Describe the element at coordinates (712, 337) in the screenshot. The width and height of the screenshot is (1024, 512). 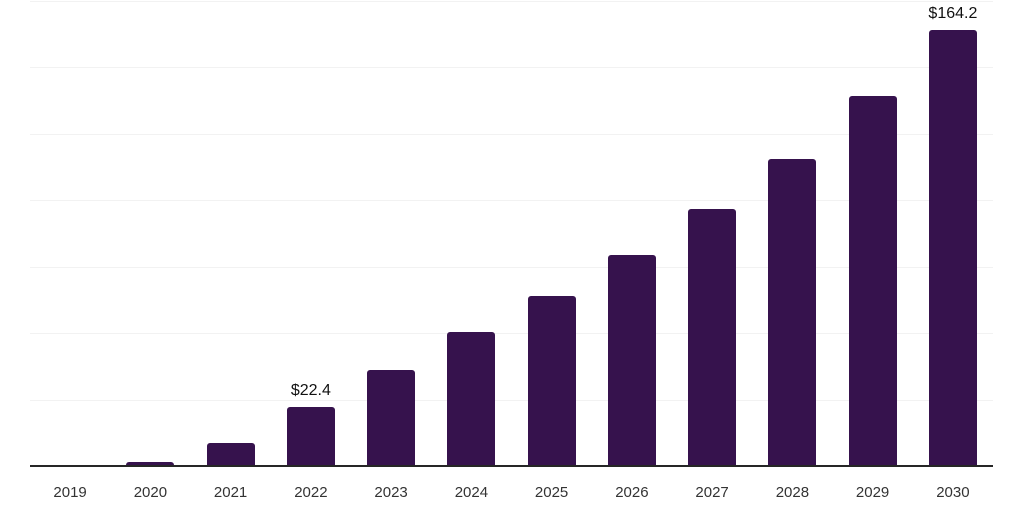
I see `bar-2027` at that location.